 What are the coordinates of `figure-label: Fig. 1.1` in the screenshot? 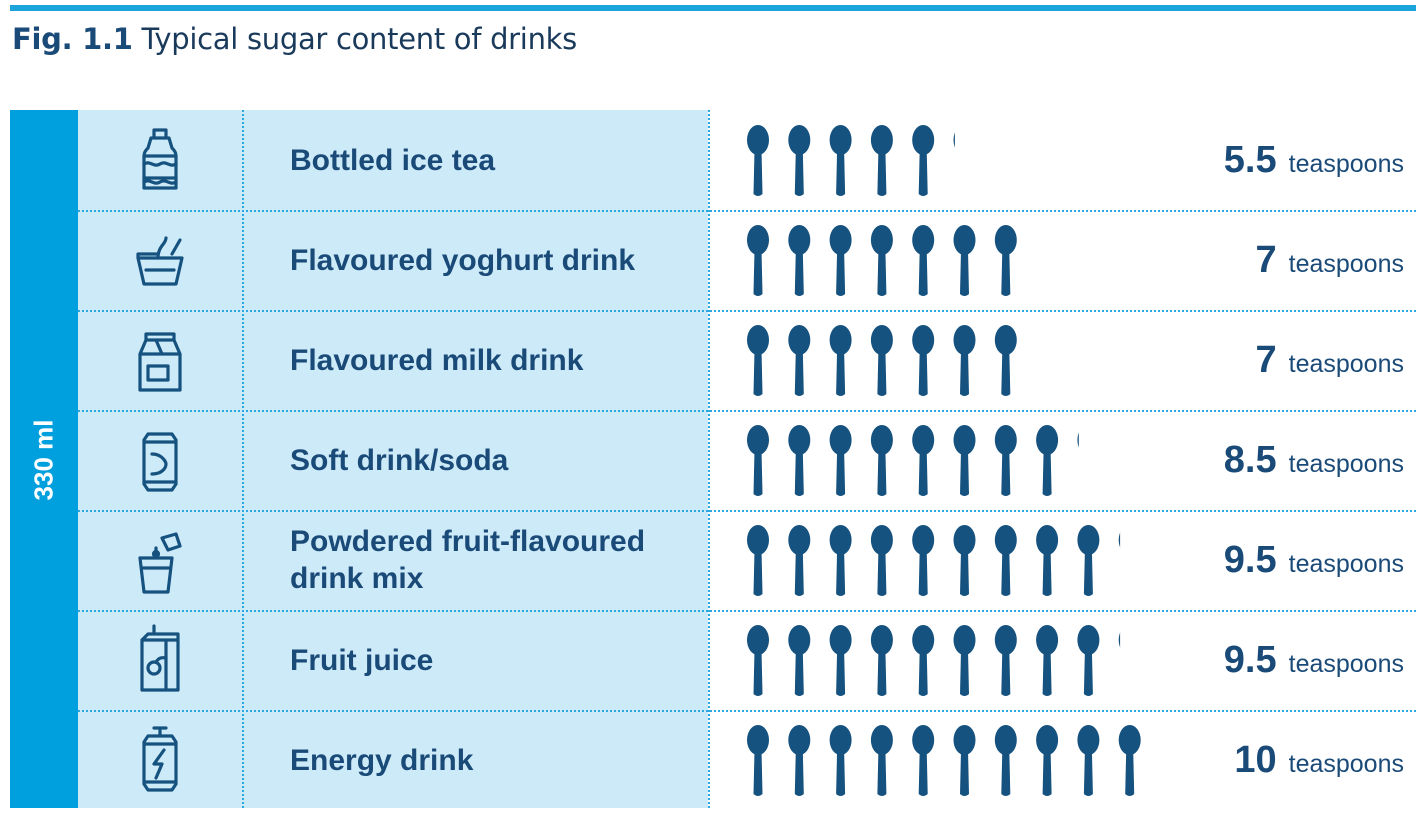 It's located at (72, 39).